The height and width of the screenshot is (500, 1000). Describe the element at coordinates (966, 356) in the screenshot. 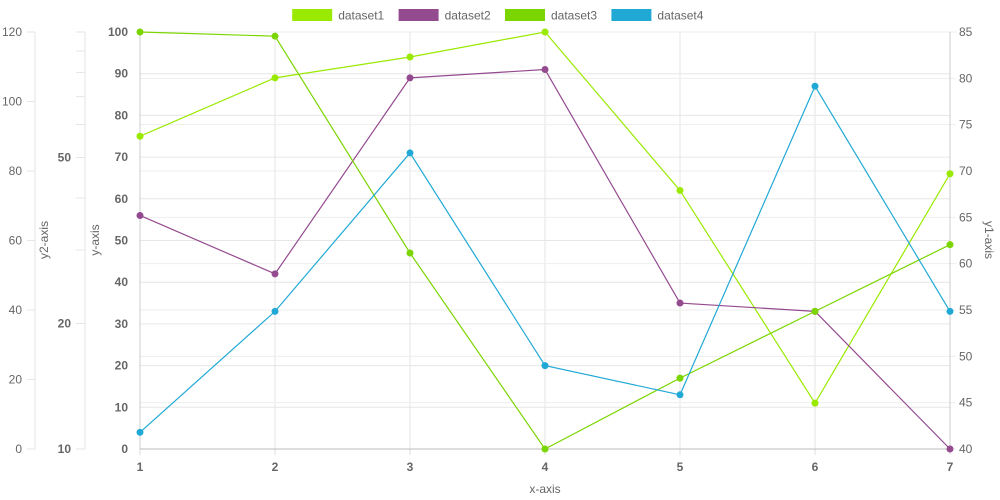

I see `y1-tick-label: 50` at that location.